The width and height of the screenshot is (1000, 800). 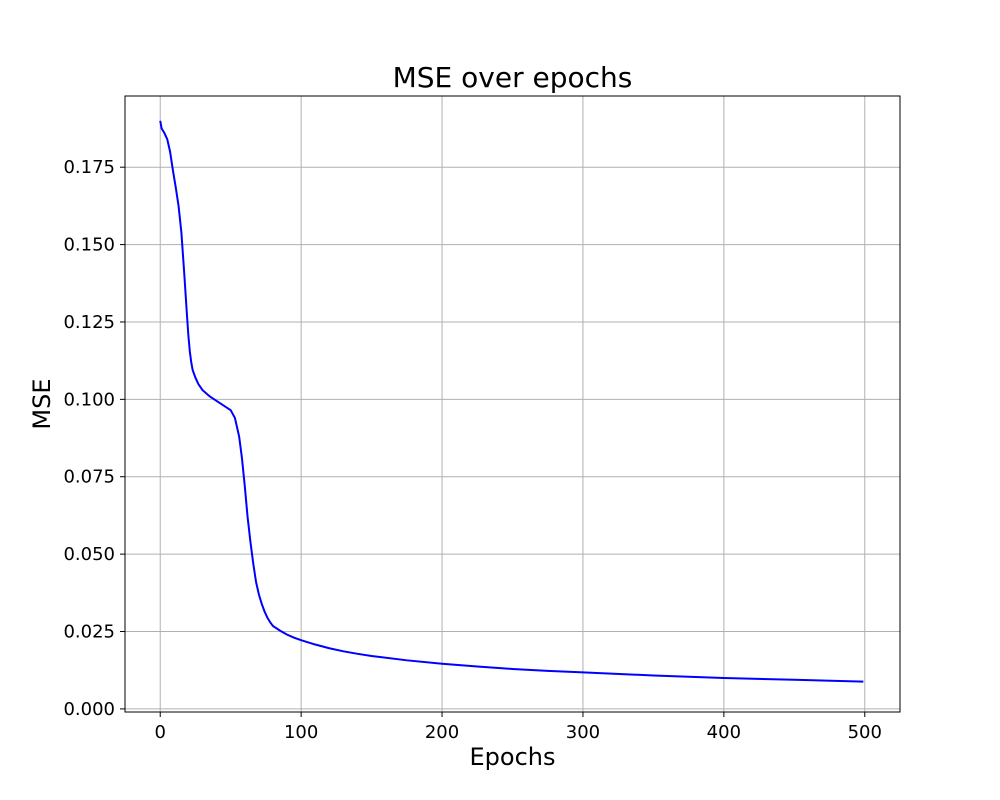 I want to click on y-tick-label: 0.175, so click(x=89, y=167).